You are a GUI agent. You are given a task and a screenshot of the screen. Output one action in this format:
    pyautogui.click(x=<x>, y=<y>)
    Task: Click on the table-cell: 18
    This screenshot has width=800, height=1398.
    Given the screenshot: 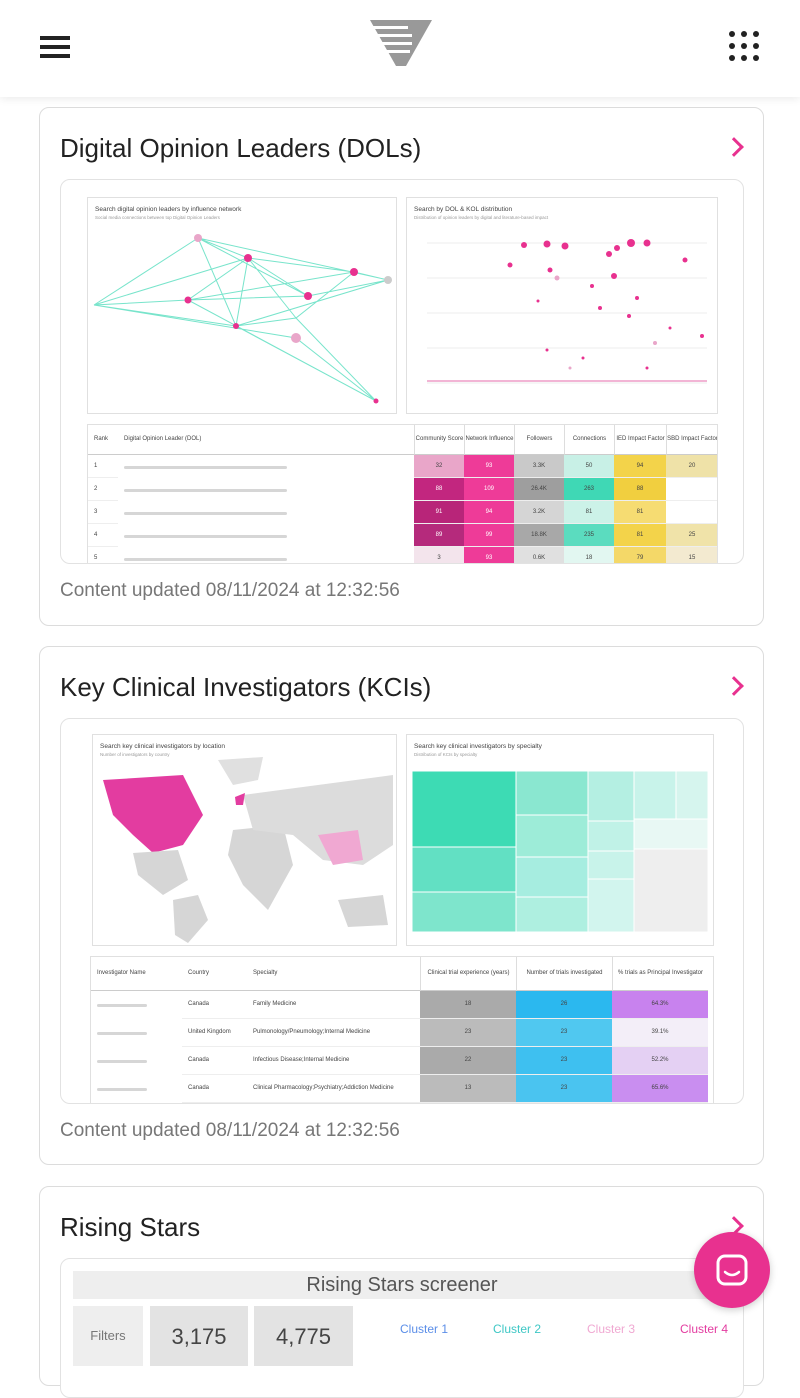 What is the action you would take?
    pyautogui.click(x=589, y=555)
    